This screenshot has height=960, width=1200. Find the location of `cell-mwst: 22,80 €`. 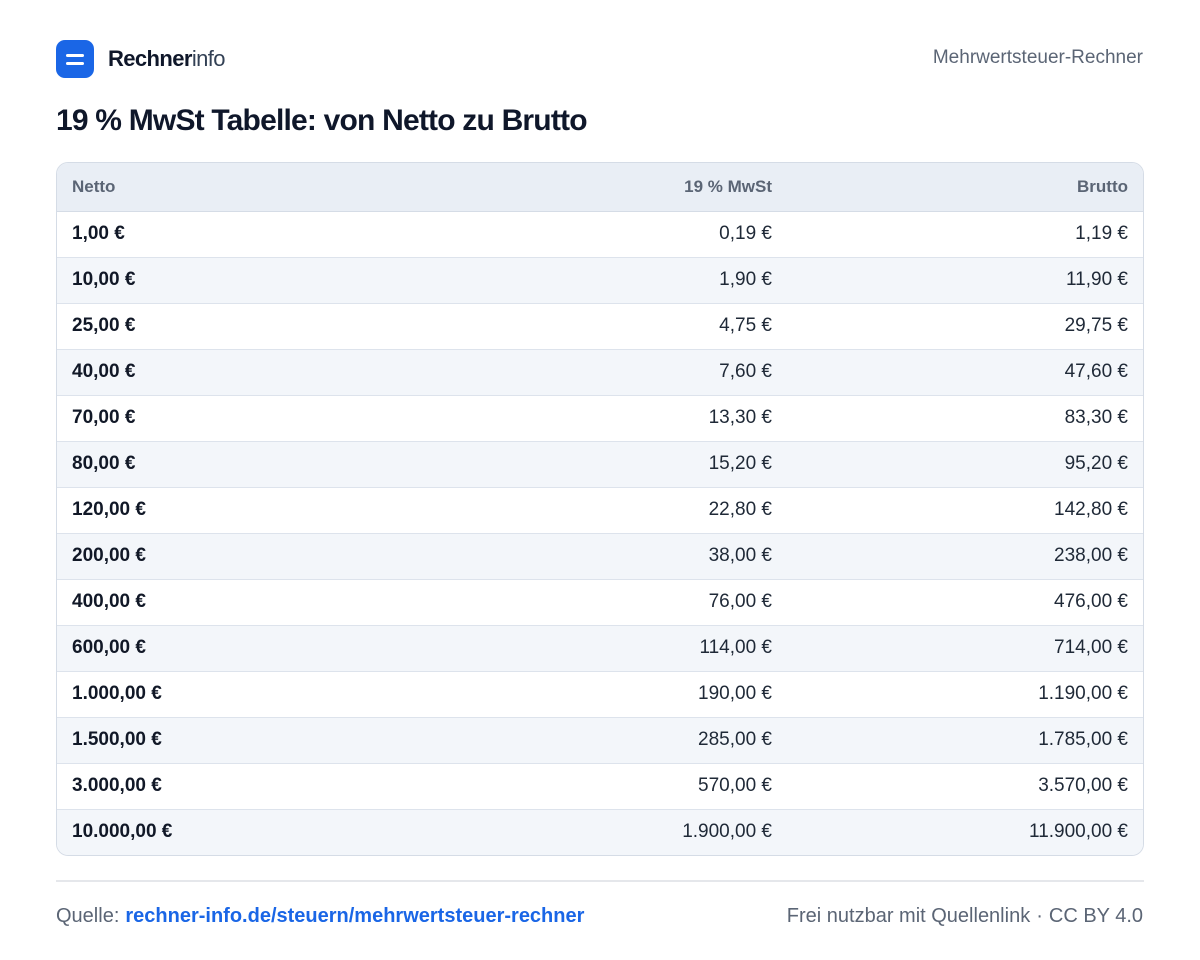

cell-mwst: 22,80 € is located at coordinates (602, 509).